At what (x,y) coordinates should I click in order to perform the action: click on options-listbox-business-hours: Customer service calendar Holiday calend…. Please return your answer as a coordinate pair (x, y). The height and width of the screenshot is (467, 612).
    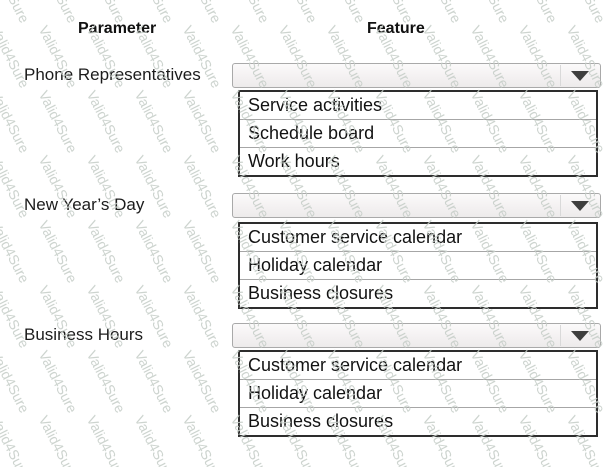
    Looking at the image, I should click on (418, 393).